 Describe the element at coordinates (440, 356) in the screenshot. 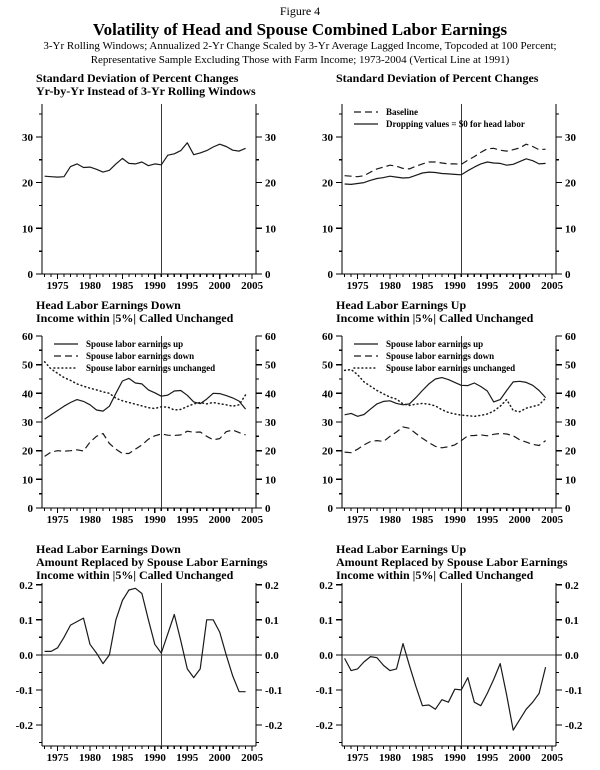

I see `legend-label-spouse-labor-earnings-down: Spouse labor earnings down` at that location.